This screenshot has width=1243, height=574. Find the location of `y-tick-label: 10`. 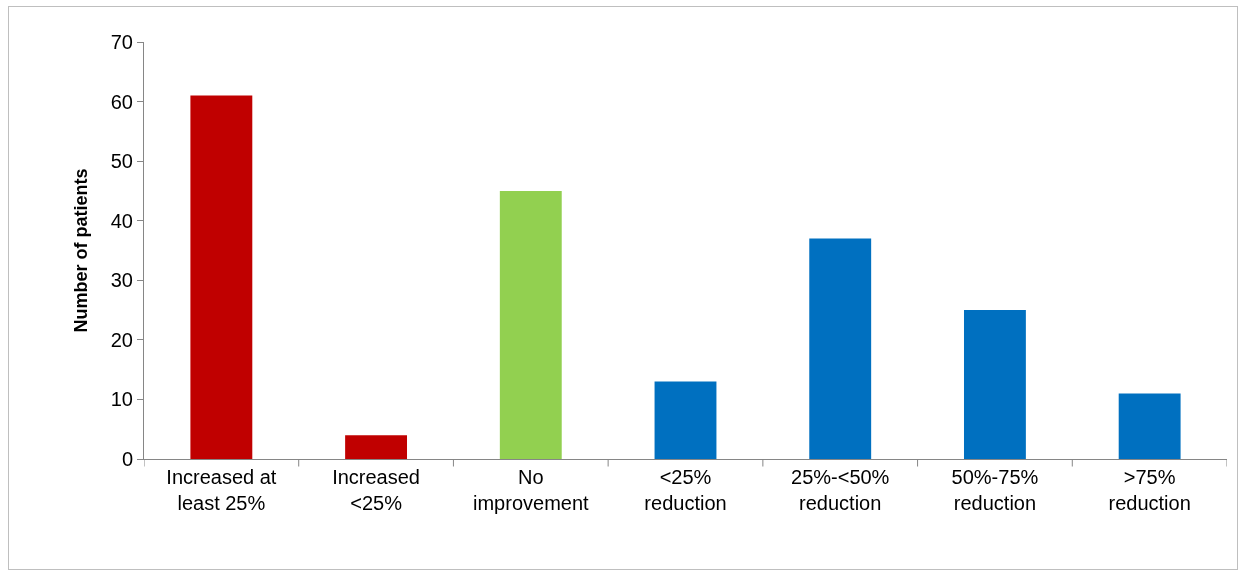

y-tick-label: 10 is located at coordinates (121, 399).